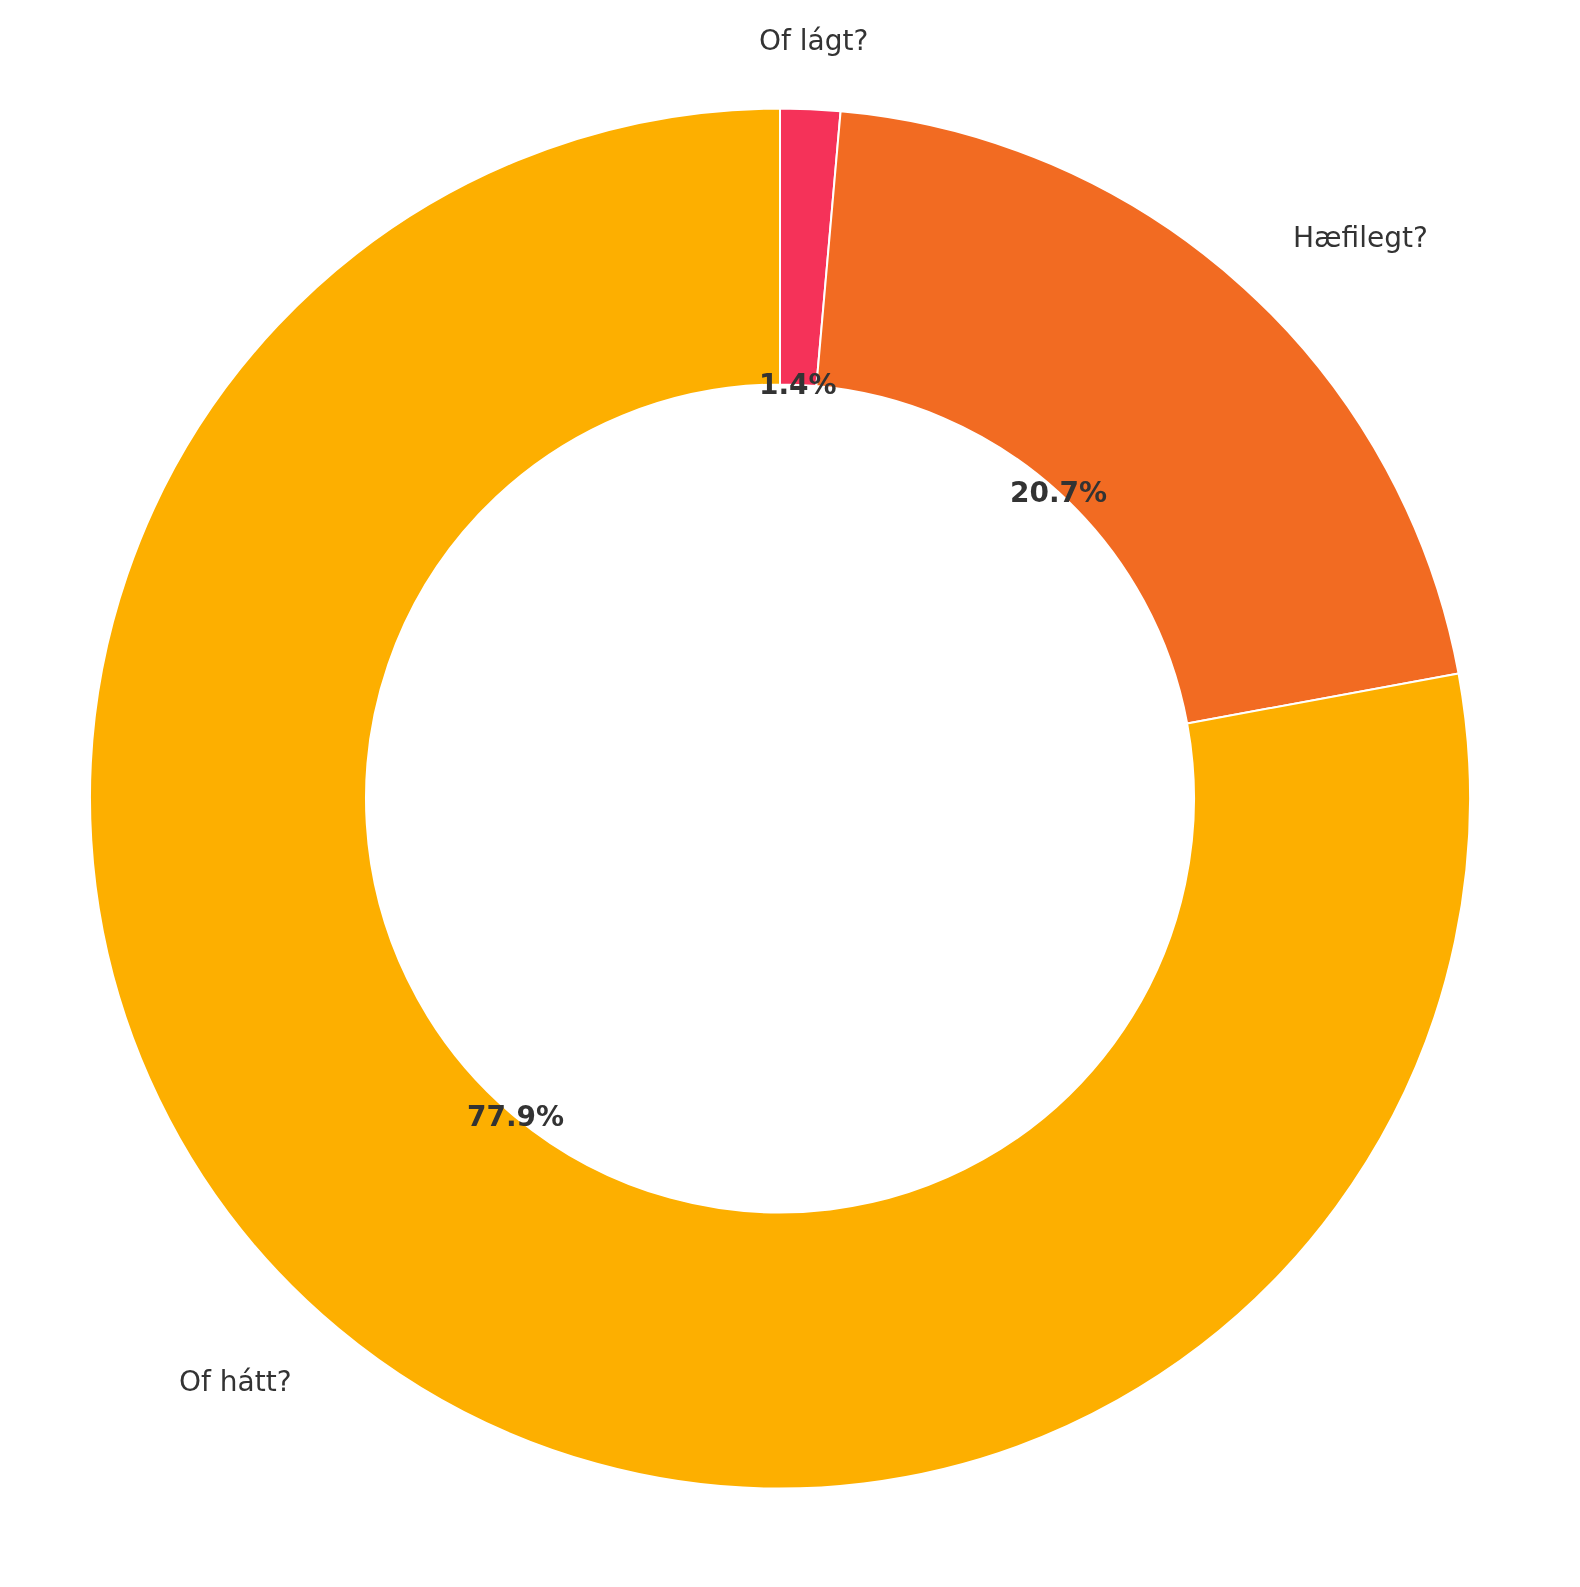  What do you see at coordinates (1360, 237) in the screenshot?
I see `slice-label: Hæfilegt?` at bounding box center [1360, 237].